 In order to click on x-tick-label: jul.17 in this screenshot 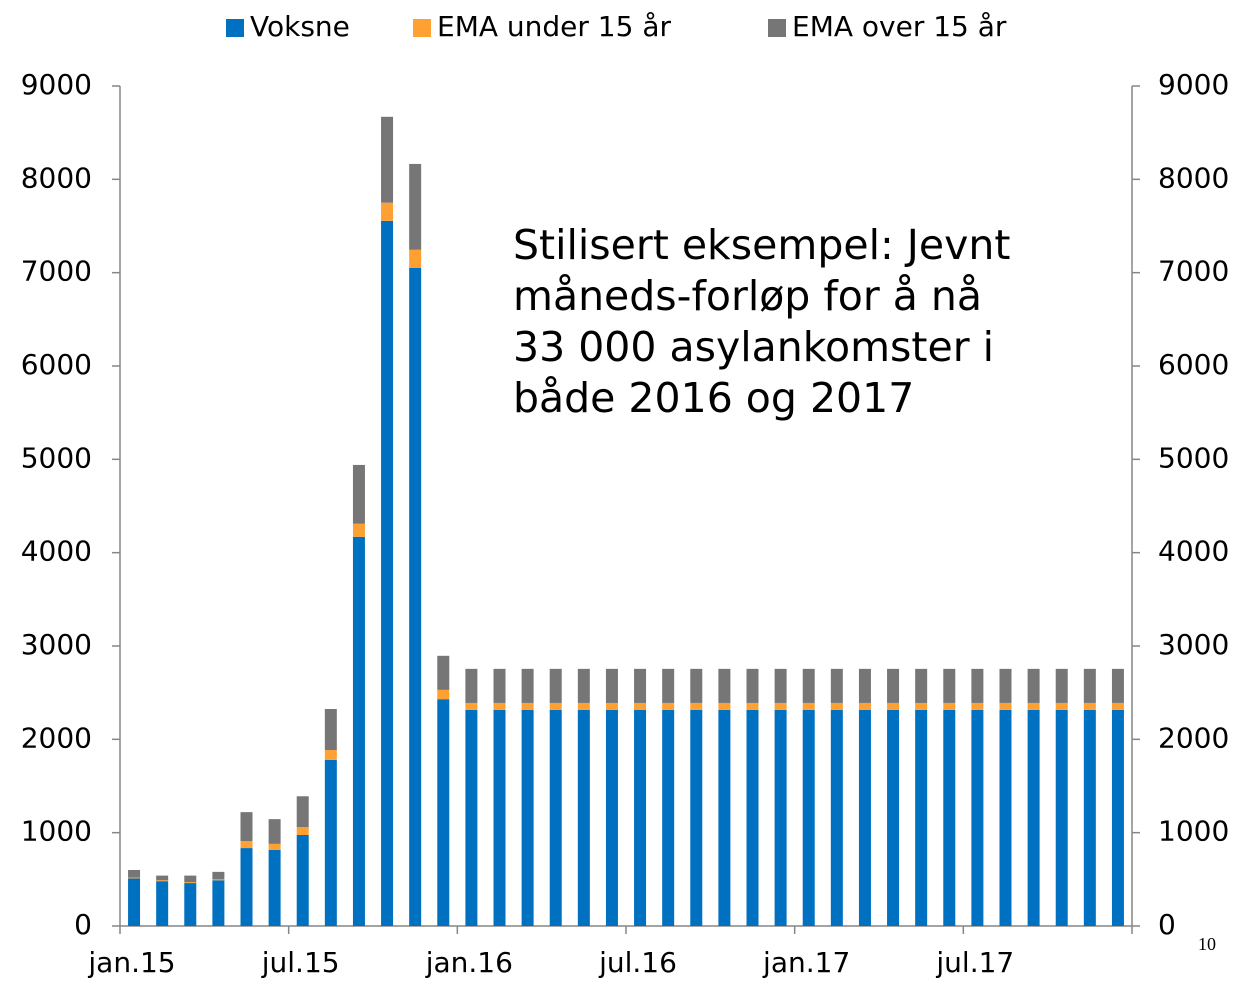, I will do `click(974, 962)`.